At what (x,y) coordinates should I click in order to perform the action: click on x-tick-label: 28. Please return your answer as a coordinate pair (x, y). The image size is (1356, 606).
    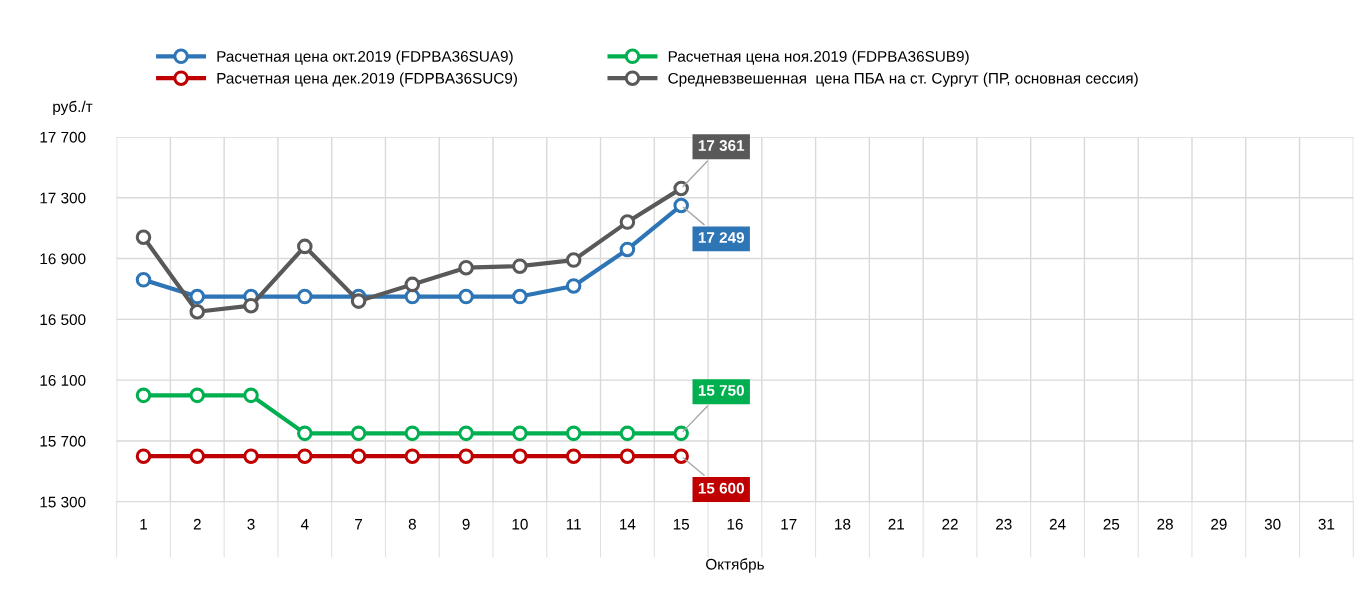
    Looking at the image, I should click on (1165, 524).